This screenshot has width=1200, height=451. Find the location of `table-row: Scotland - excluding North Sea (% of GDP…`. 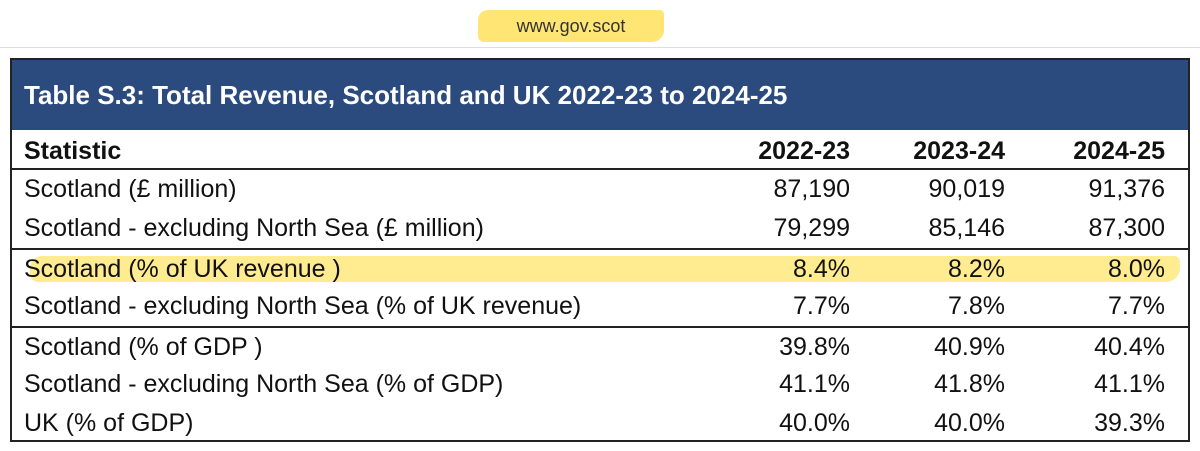

table-row: Scotland - excluding North Sea (% of GDP… is located at coordinates (600, 384).